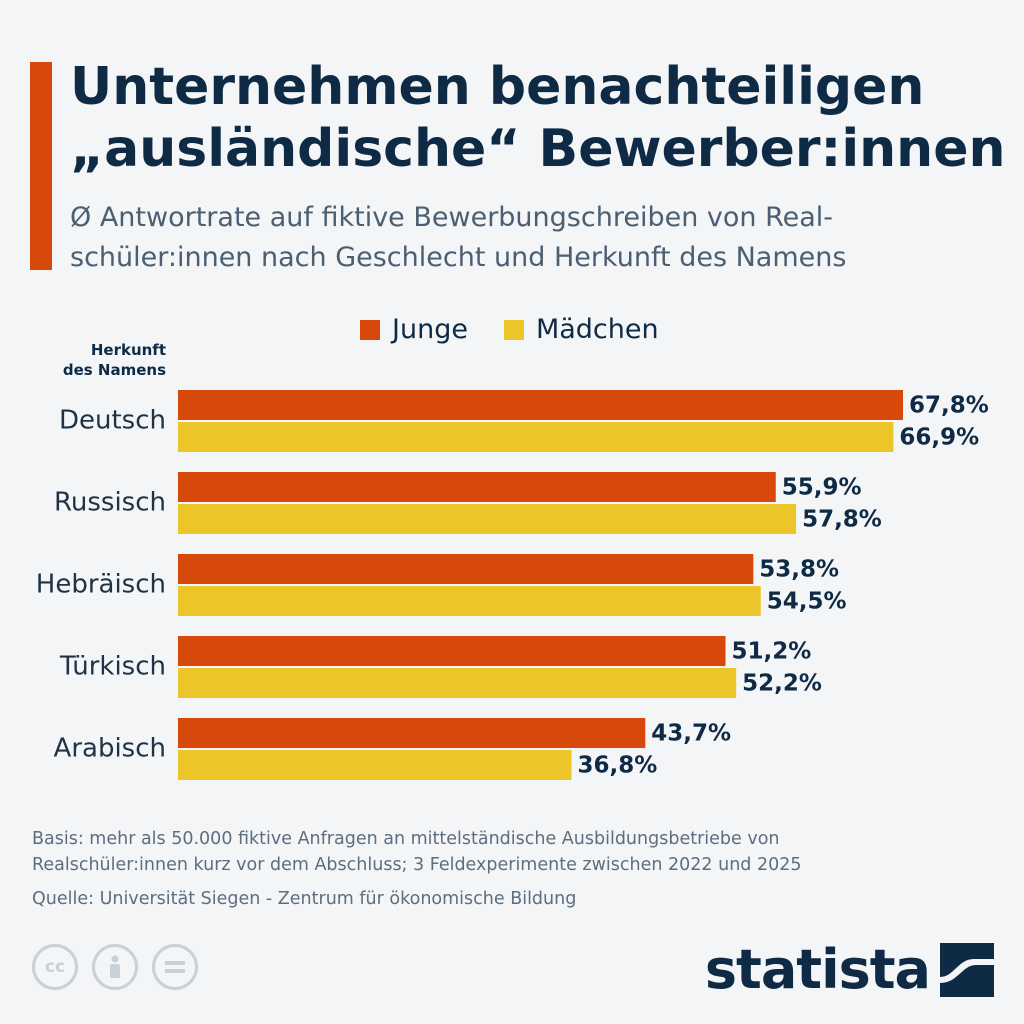  What do you see at coordinates (782, 684) in the screenshot?
I see `value-label: 52,2%` at bounding box center [782, 684].